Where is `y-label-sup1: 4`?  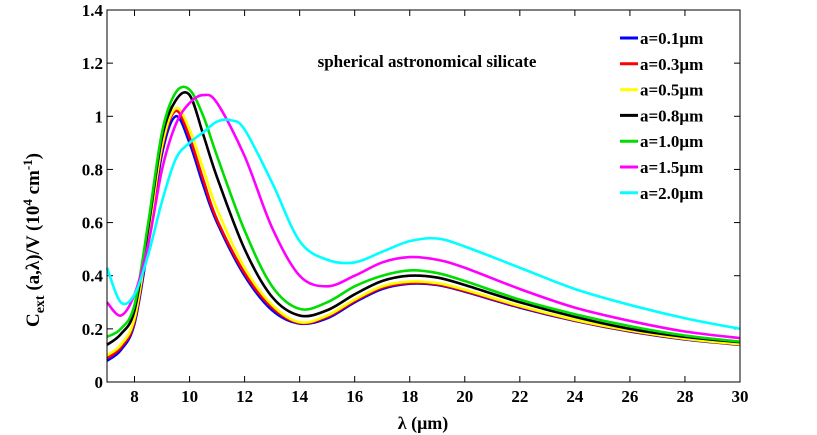 y-label-sup1: 4 is located at coordinates (27, 202).